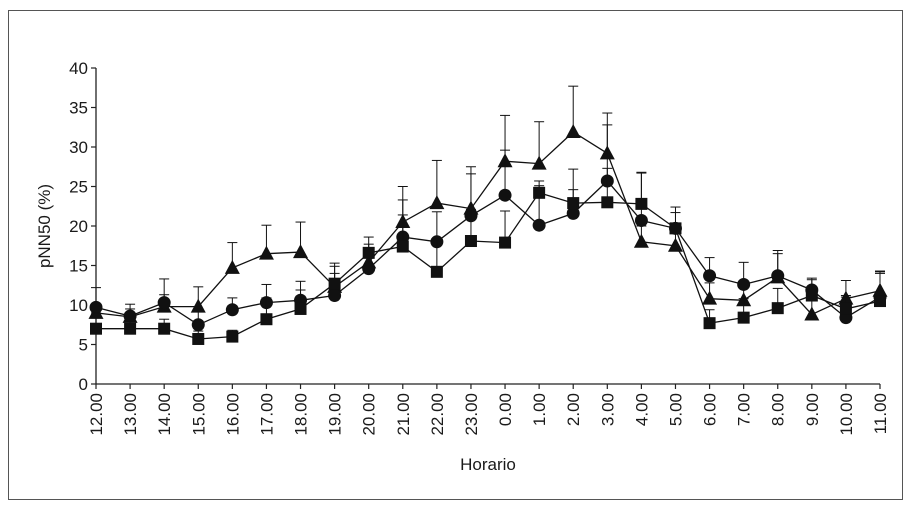  I want to click on x-tick-label: 3.00, so click(607, 409).